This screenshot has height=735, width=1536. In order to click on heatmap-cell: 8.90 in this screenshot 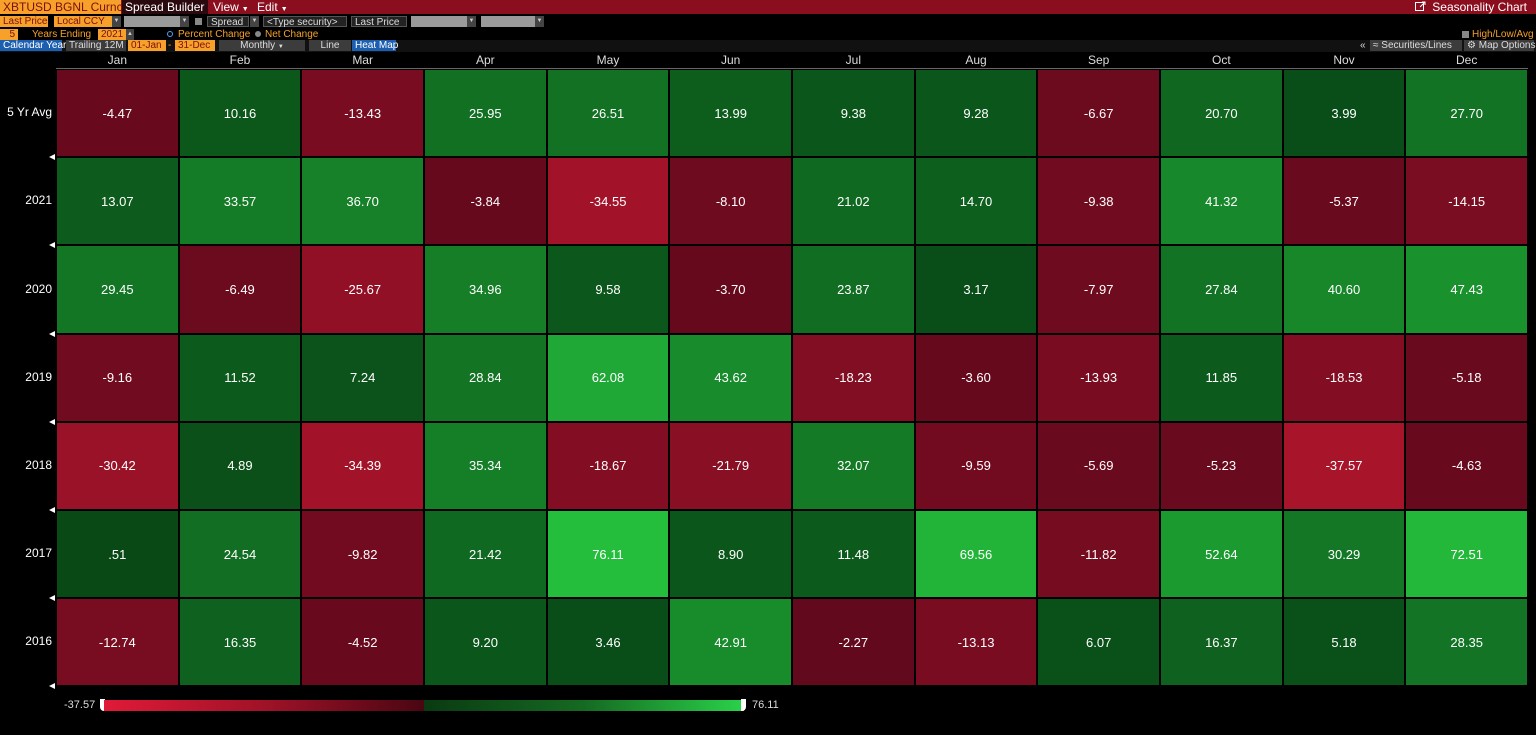, I will do `click(730, 554)`.